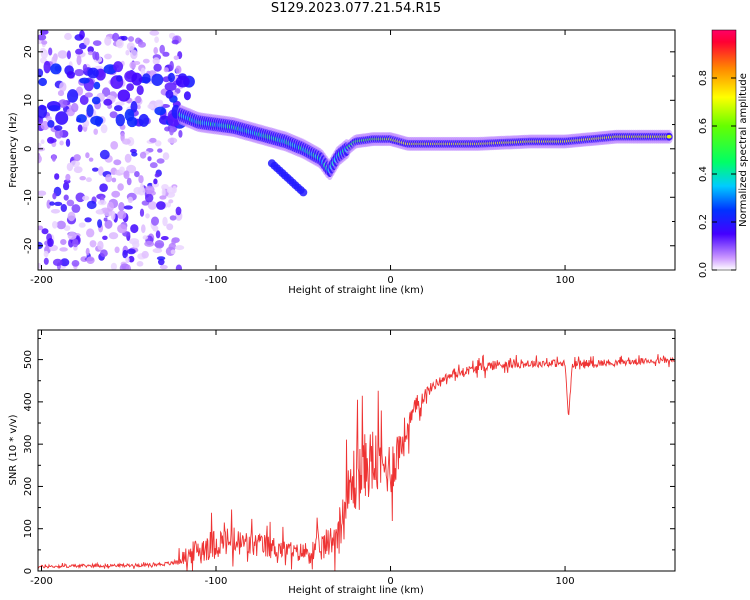  Describe the element at coordinates (669, 136) in the screenshot. I see `spectrogram-ridge-core` at that location.